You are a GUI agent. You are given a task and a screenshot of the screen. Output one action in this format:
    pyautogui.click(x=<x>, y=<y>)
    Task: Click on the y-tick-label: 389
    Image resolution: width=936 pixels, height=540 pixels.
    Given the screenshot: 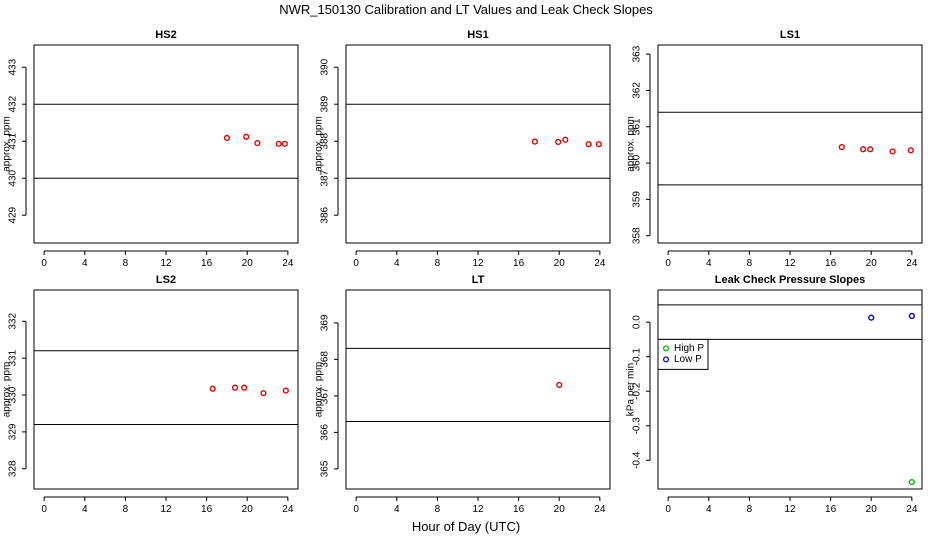 What is the action you would take?
    pyautogui.click(x=325, y=103)
    